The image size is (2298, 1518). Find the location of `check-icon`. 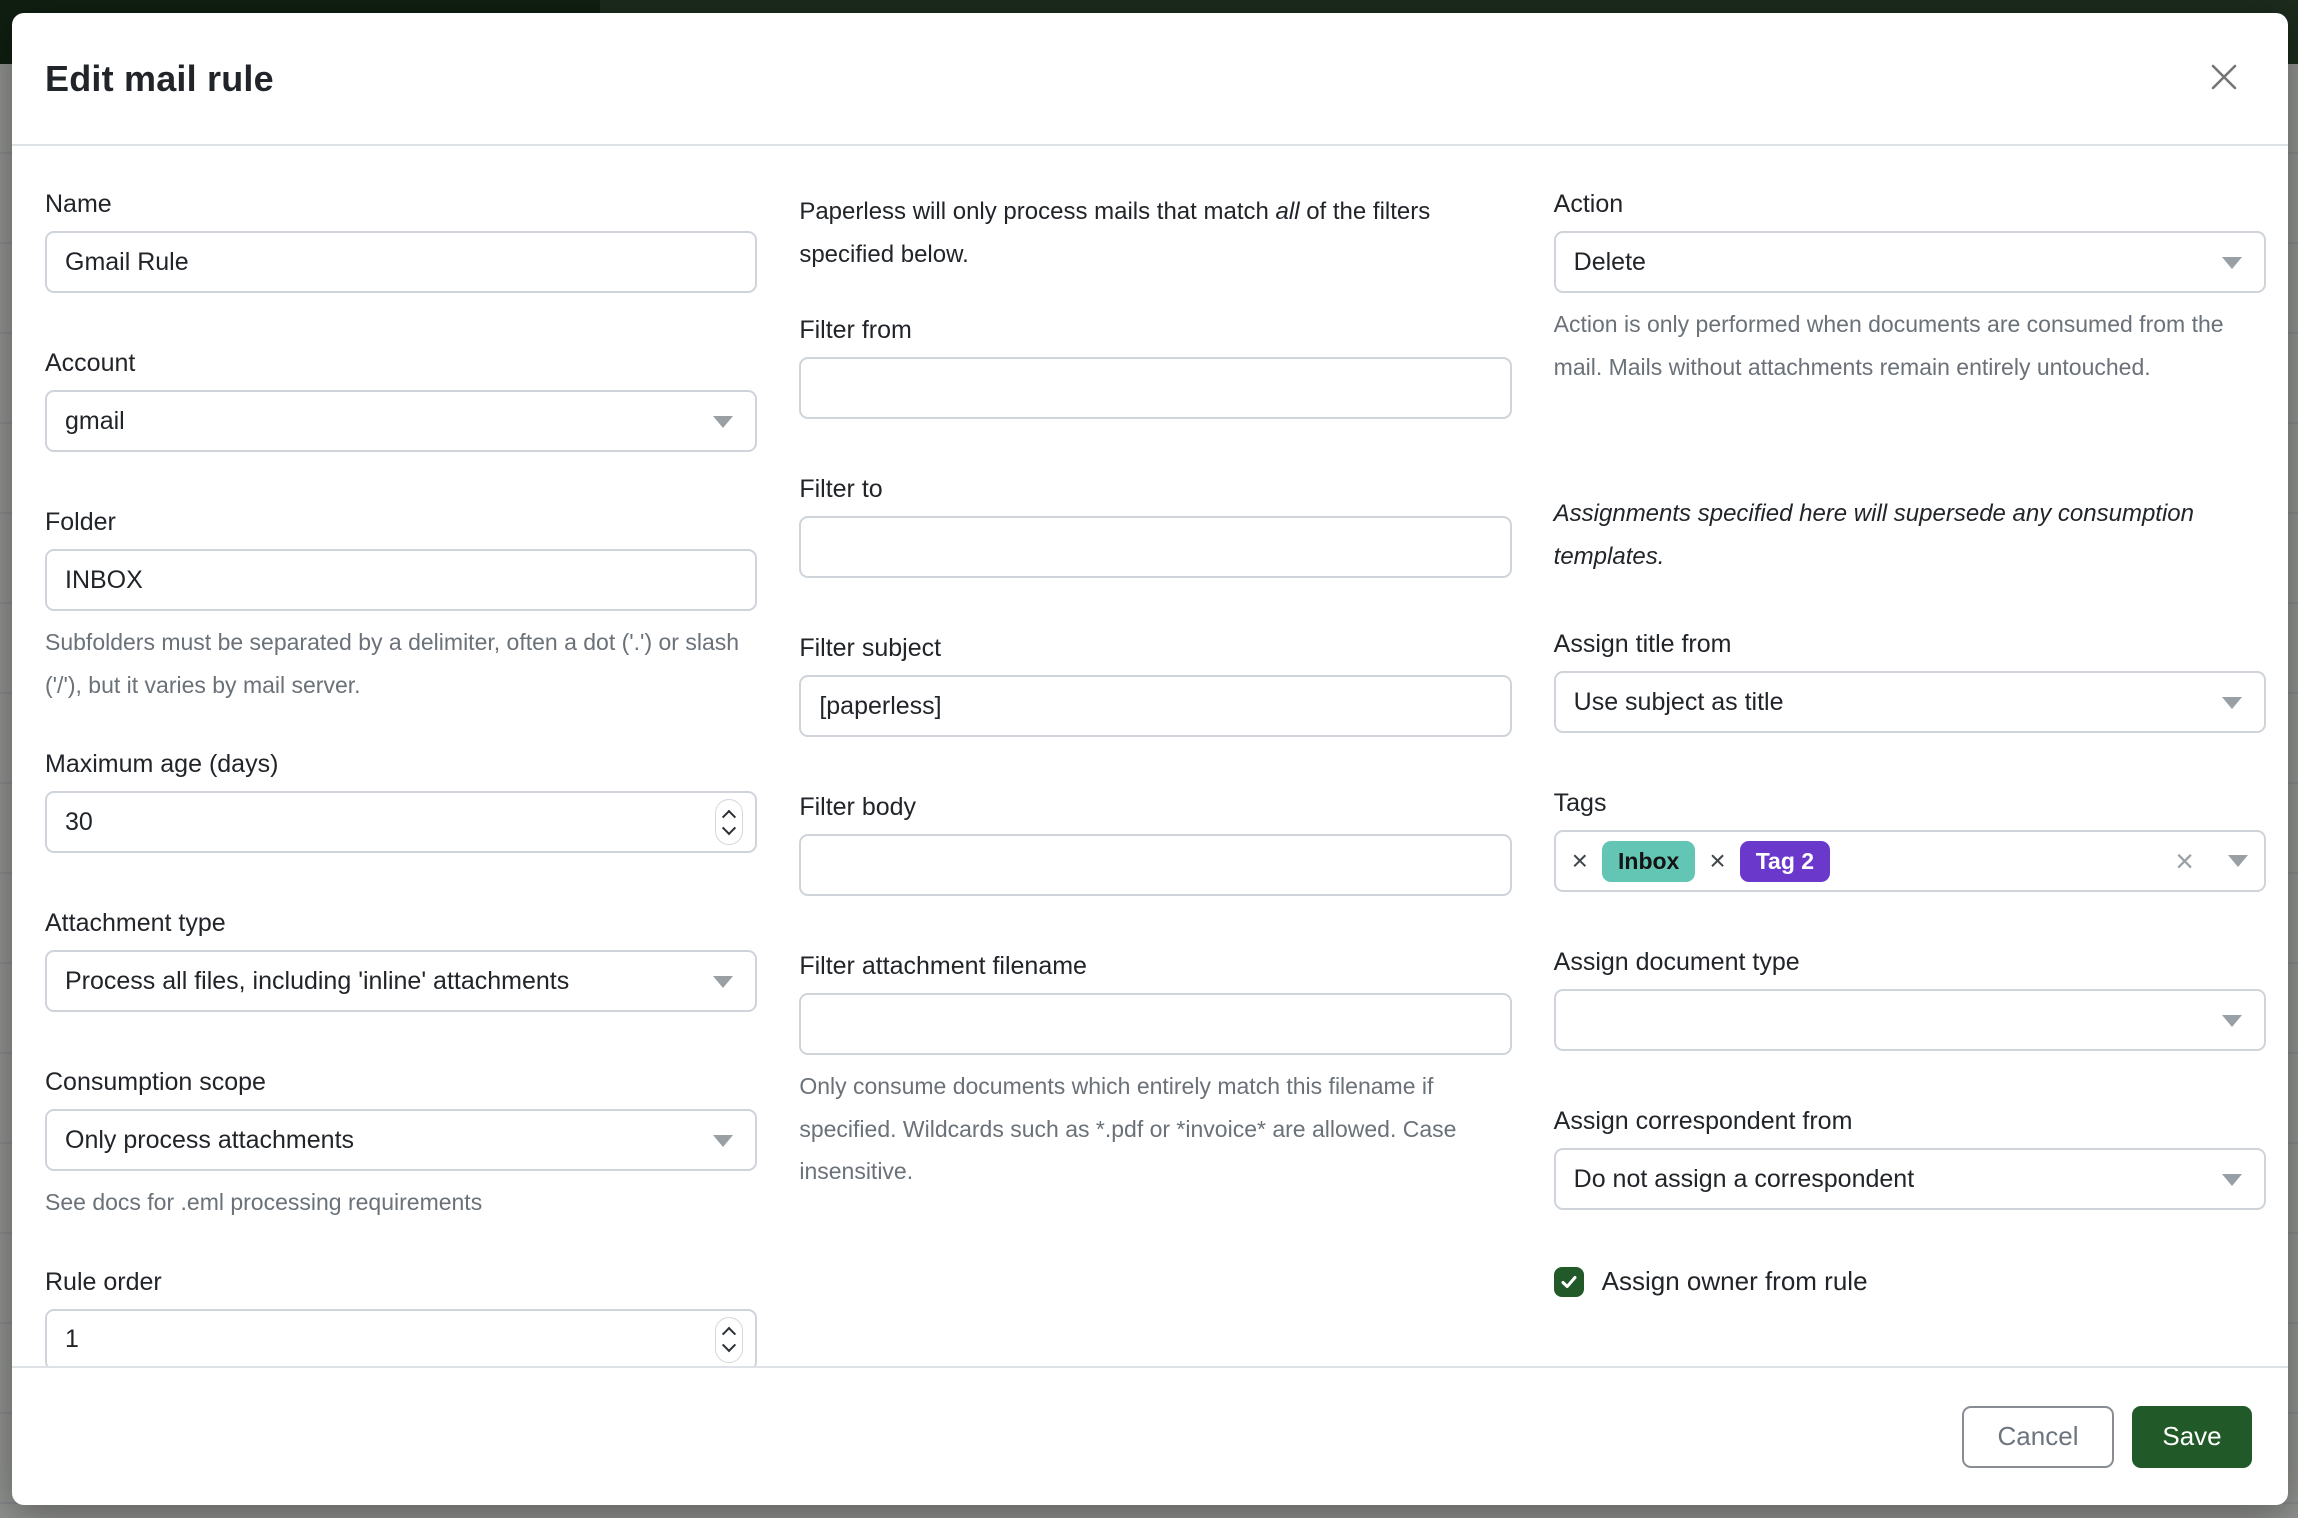

check-icon is located at coordinates (1569, 1281).